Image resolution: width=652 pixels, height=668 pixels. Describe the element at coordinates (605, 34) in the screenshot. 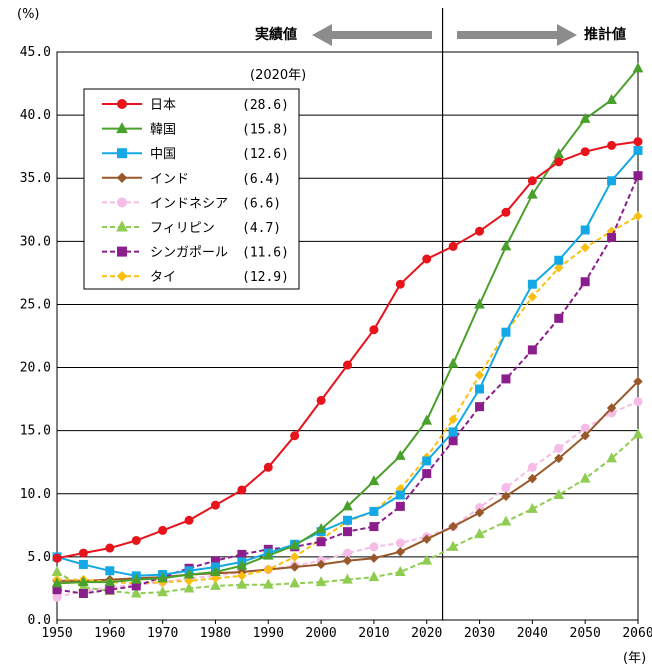

I see `projection-label: 推計値` at that location.